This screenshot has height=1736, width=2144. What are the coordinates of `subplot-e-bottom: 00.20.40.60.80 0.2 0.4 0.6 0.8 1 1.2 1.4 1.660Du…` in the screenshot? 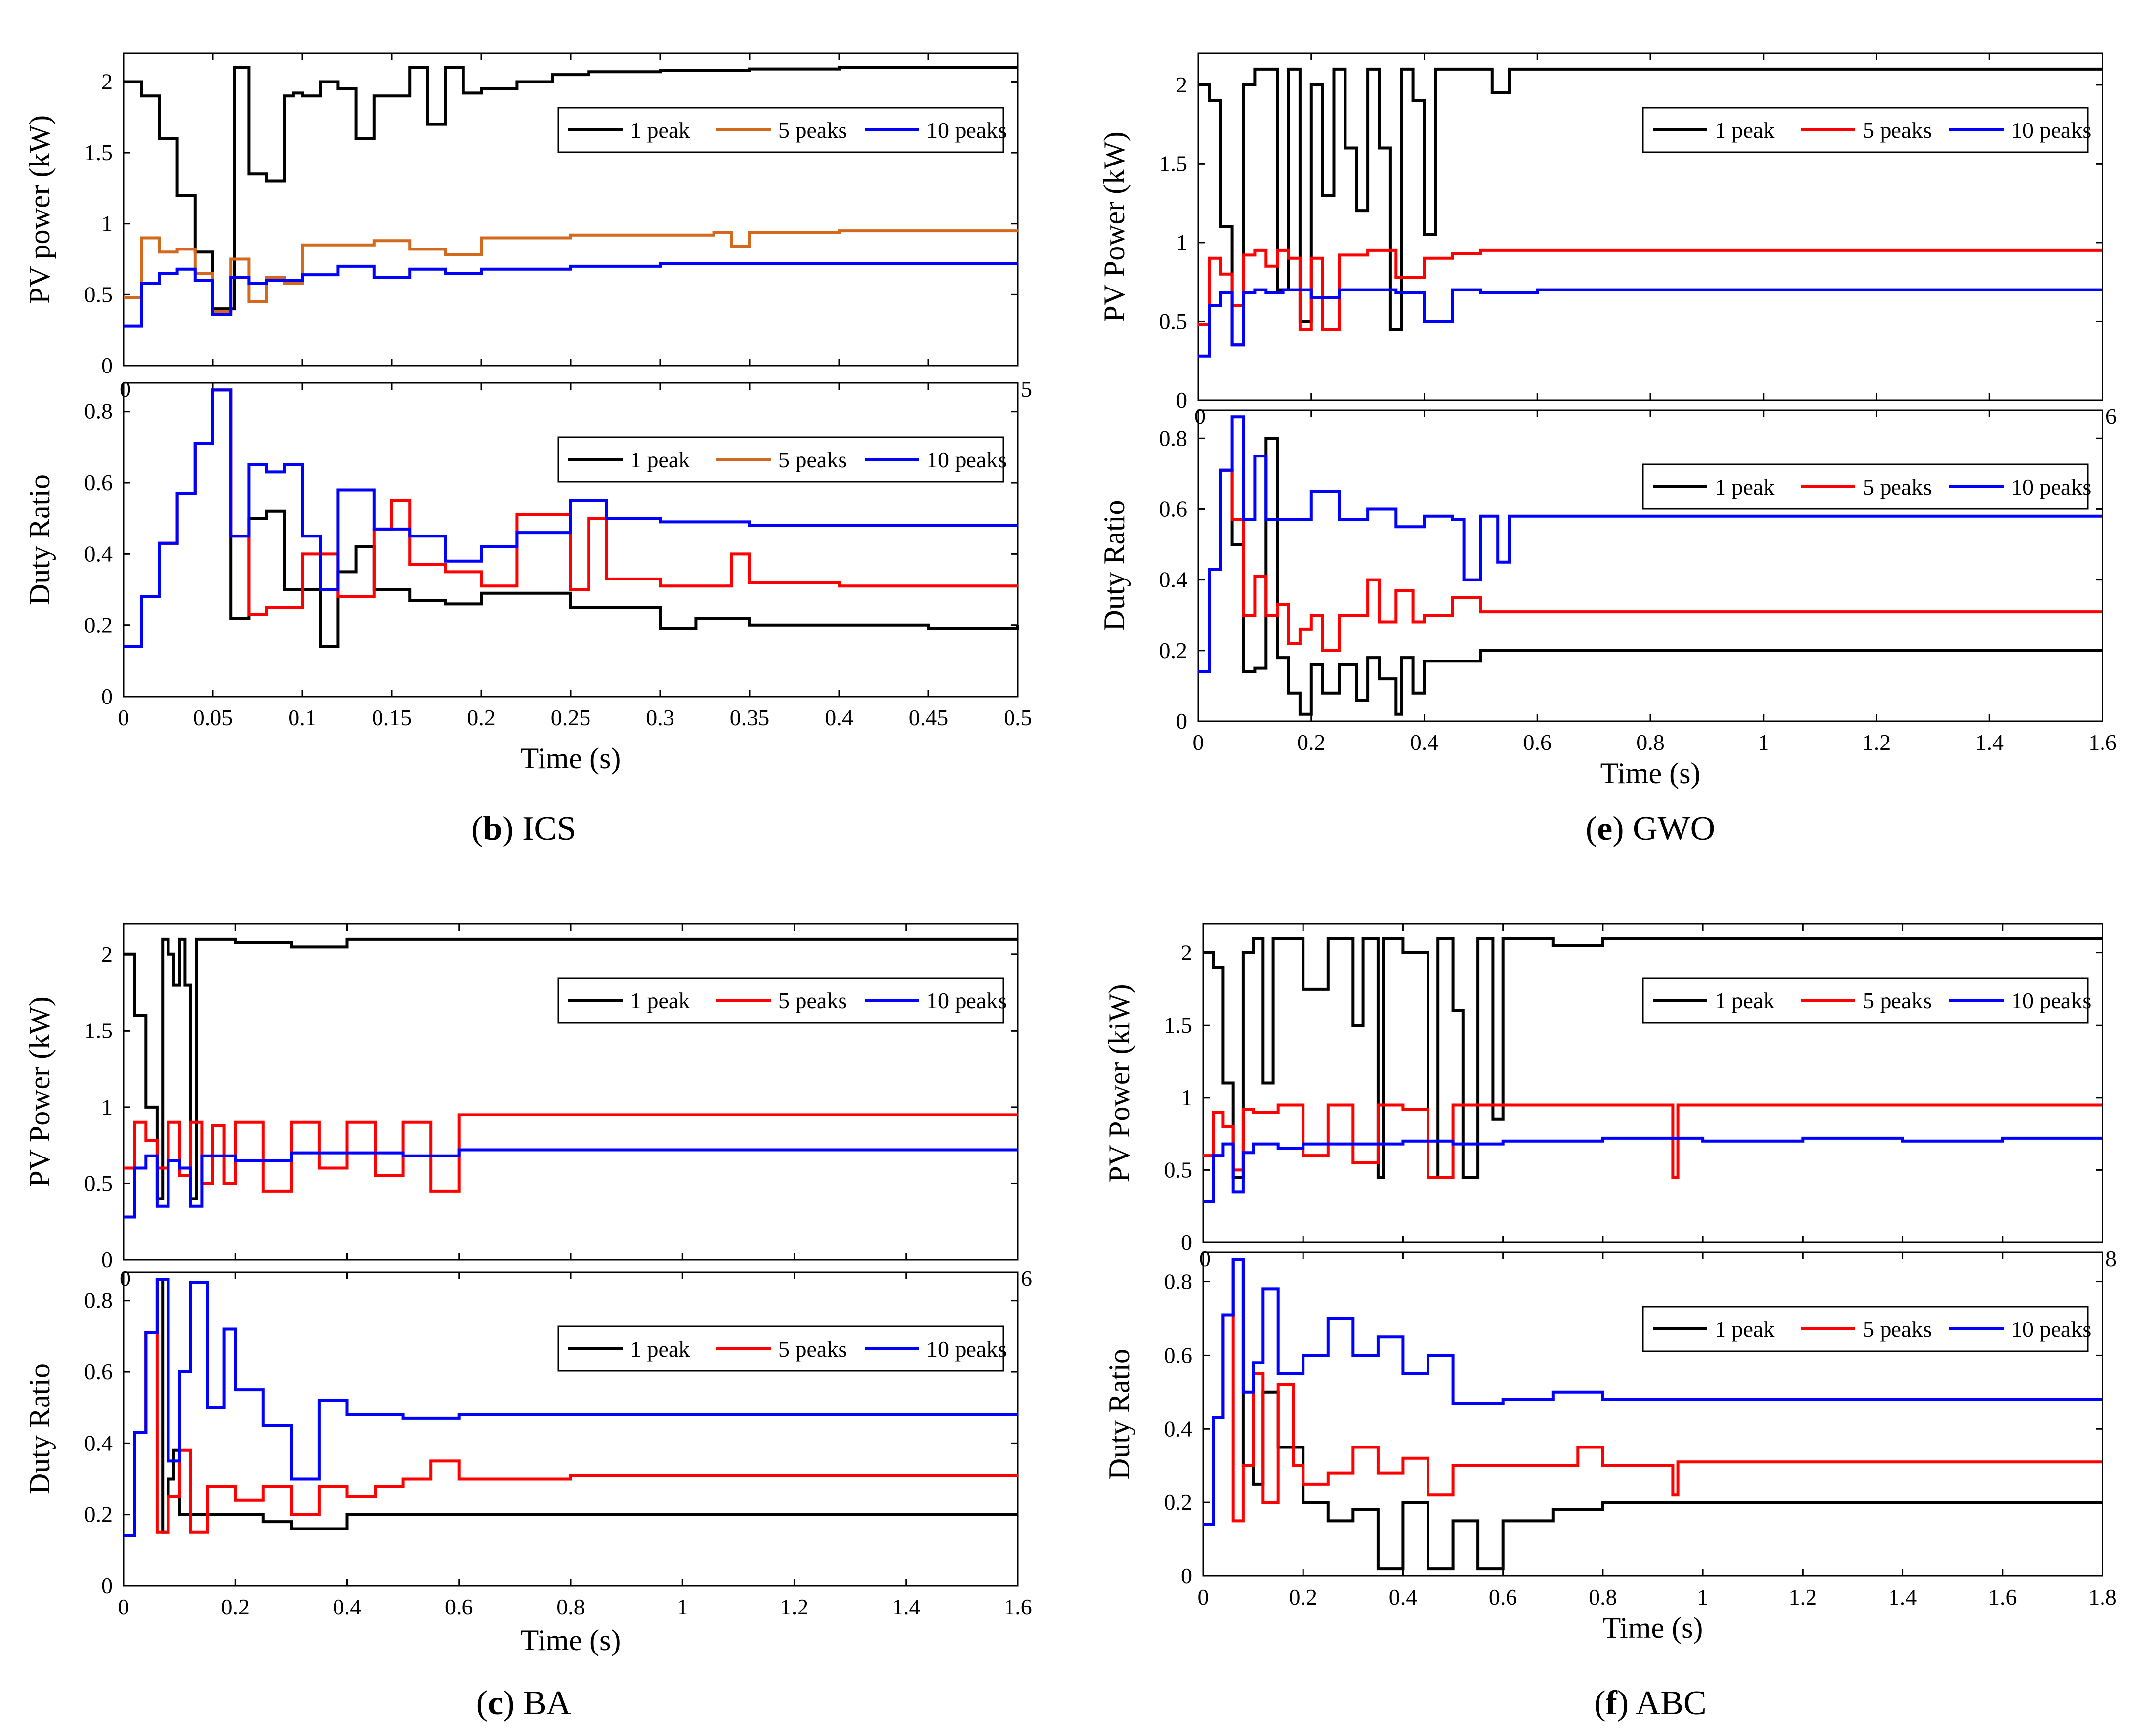 It's located at (1607, 579).